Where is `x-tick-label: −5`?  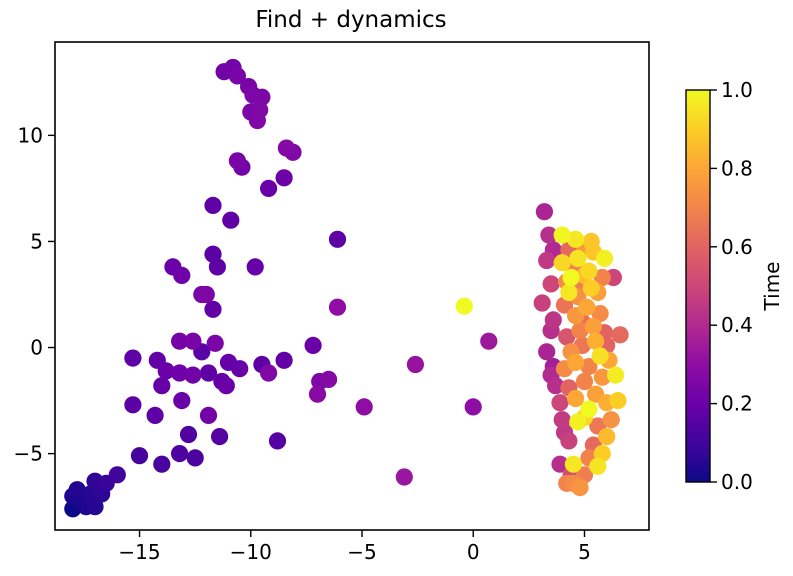 x-tick-label: −5 is located at coordinates (361, 552).